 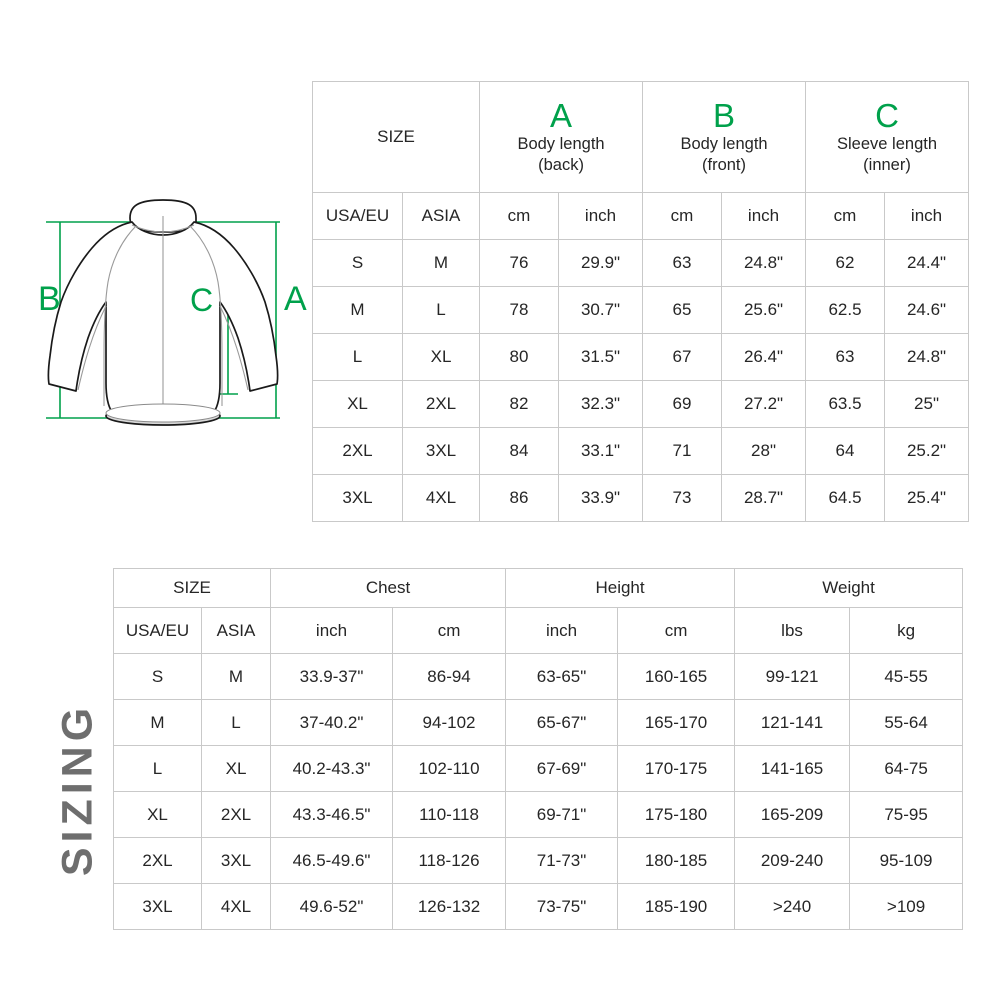 What do you see at coordinates (77, 789) in the screenshot?
I see `sizing-vertical-label: SIZING` at bounding box center [77, 789].